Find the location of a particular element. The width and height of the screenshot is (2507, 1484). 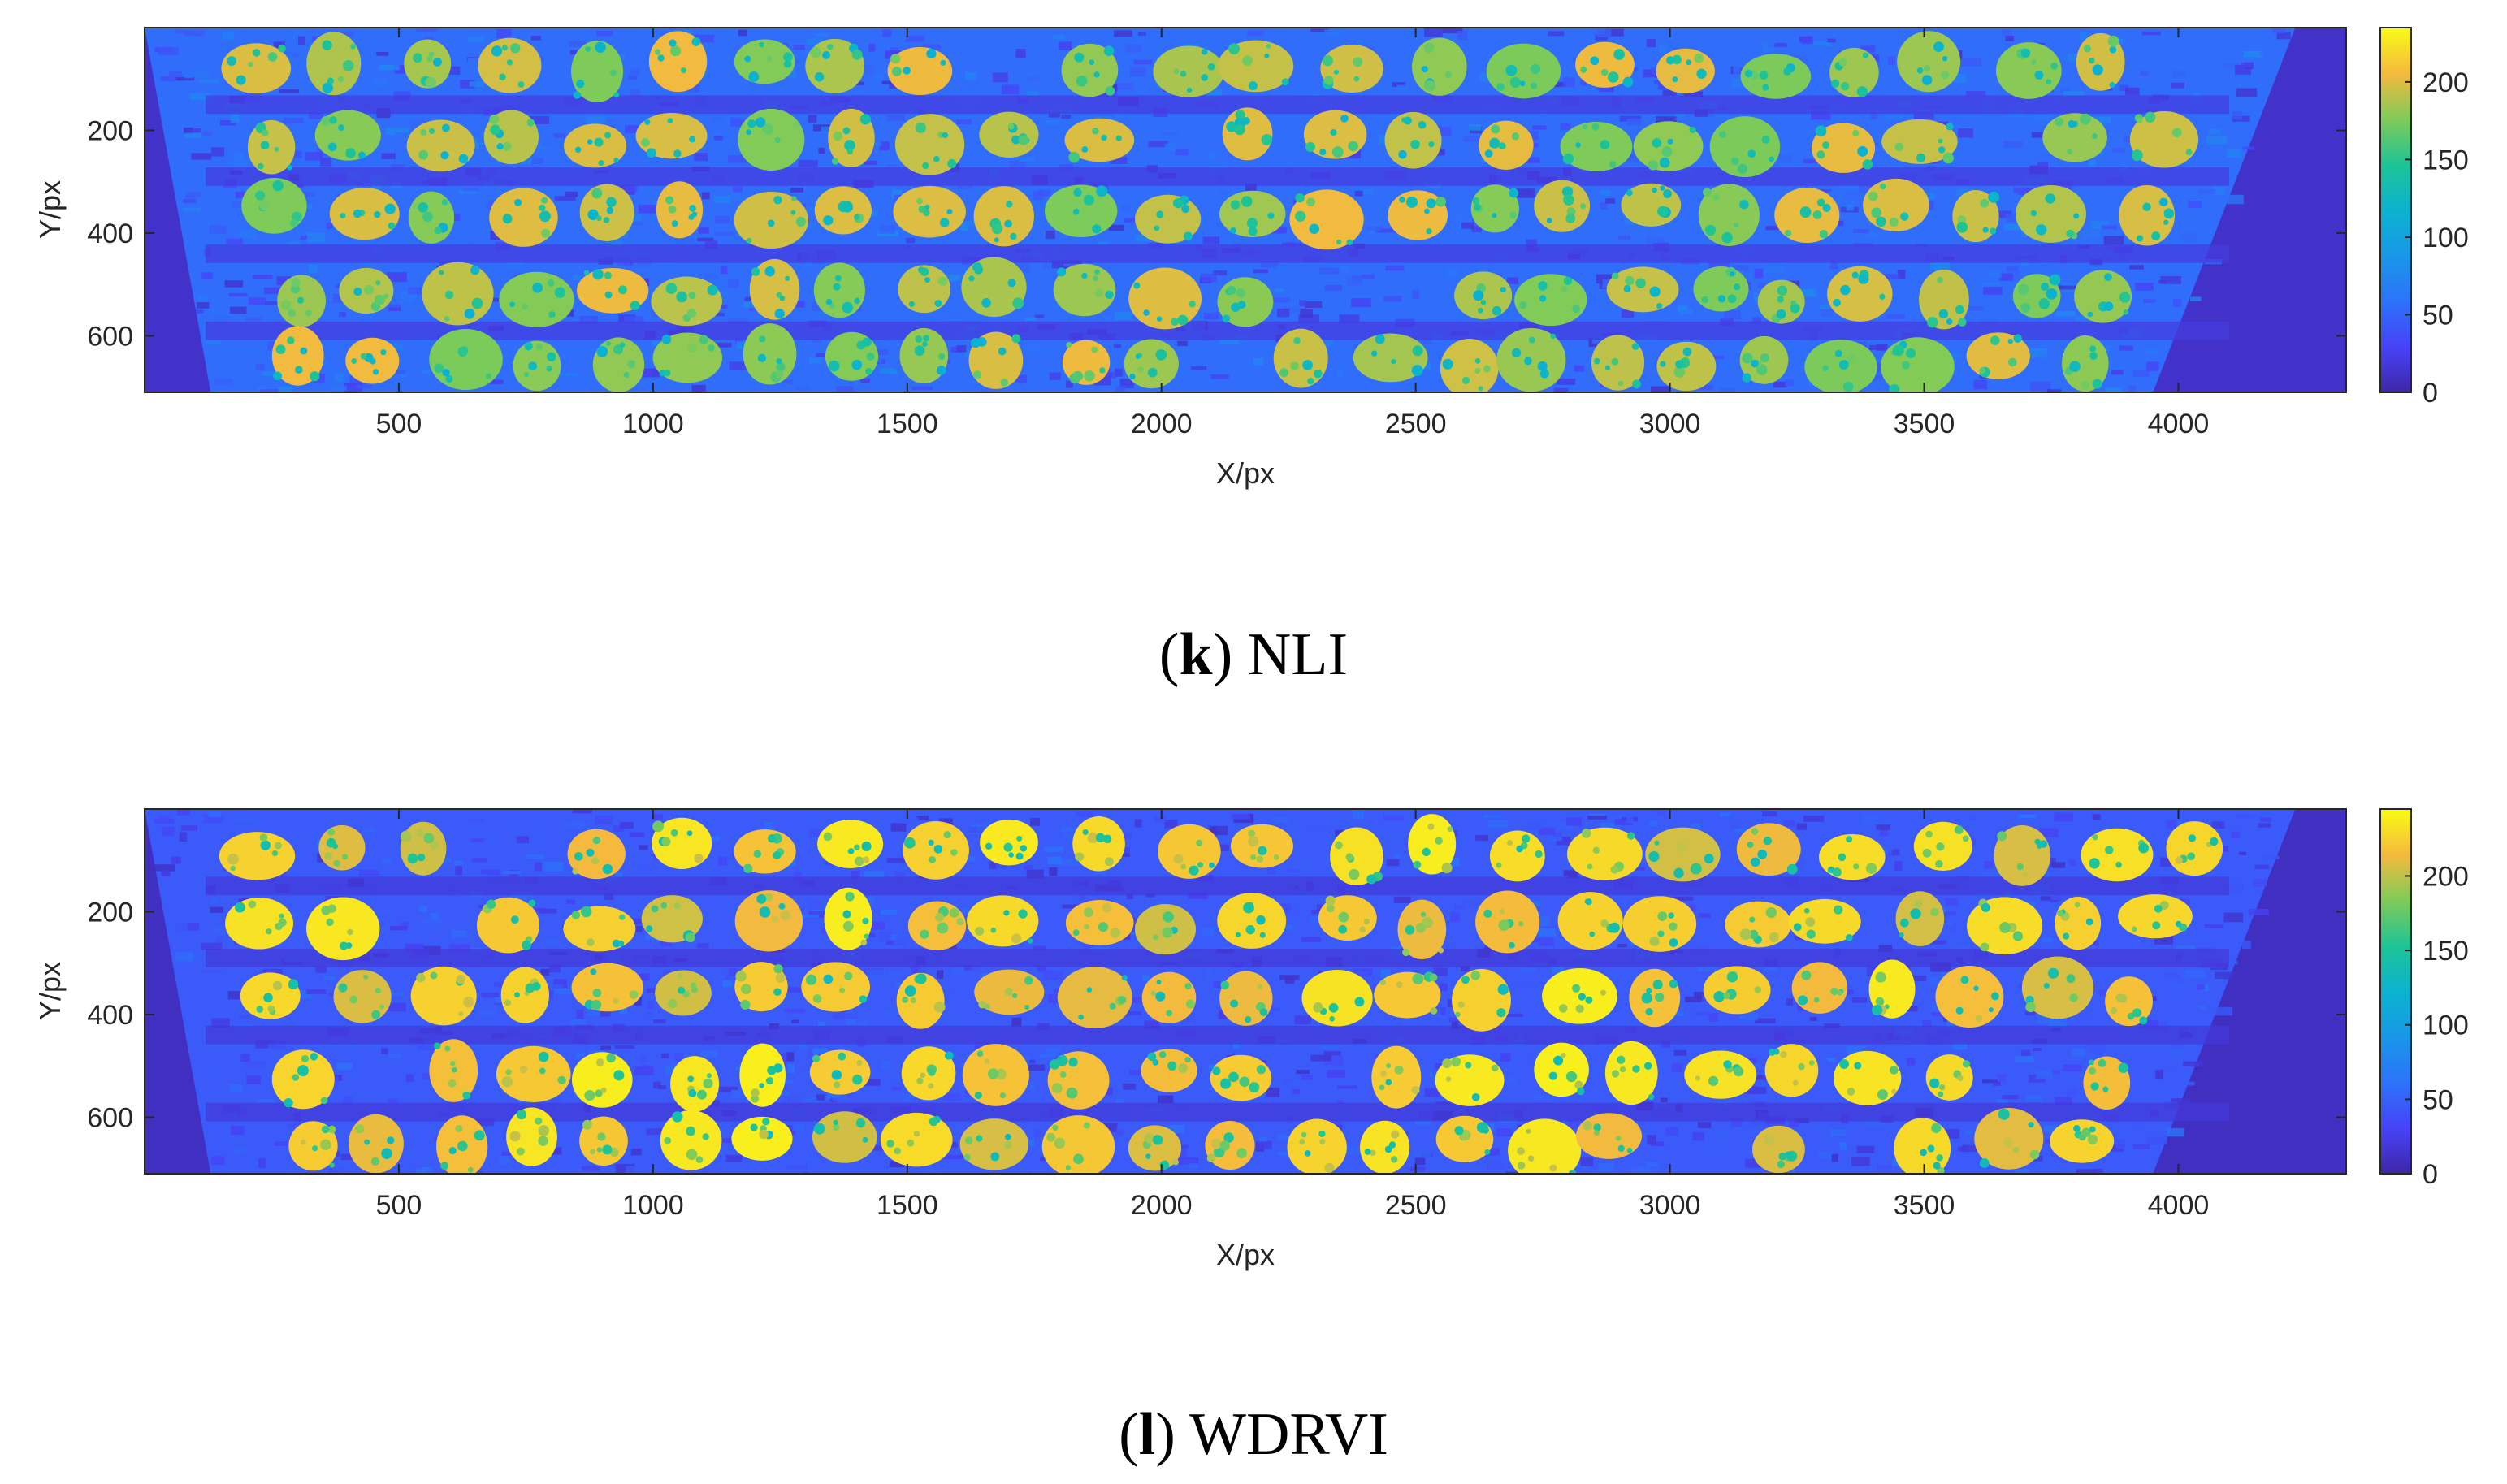

colorbar-nli is located at coordinates (2395, 210).